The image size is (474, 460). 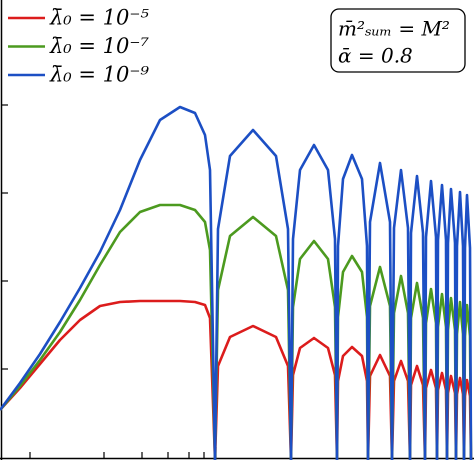 What do you see at coordinates (99, 46) in the screenshot?
I see `legend-label: λ̄₀ = 10⁻⁷` at bounding box center [99, 46].